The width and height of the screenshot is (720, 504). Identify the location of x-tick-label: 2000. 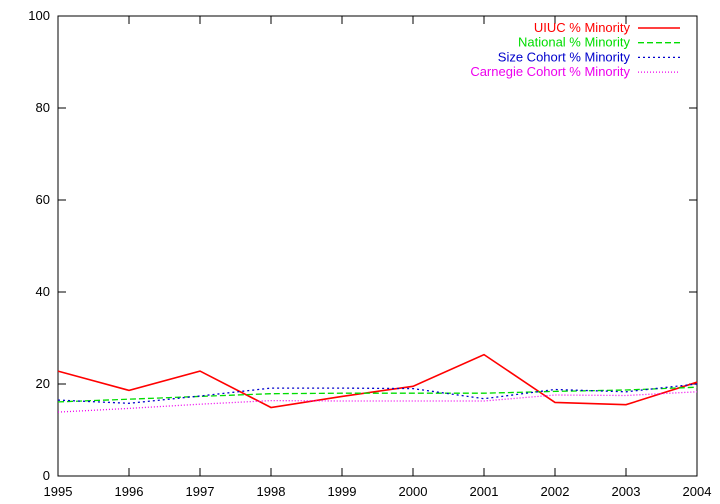
(413, 491).